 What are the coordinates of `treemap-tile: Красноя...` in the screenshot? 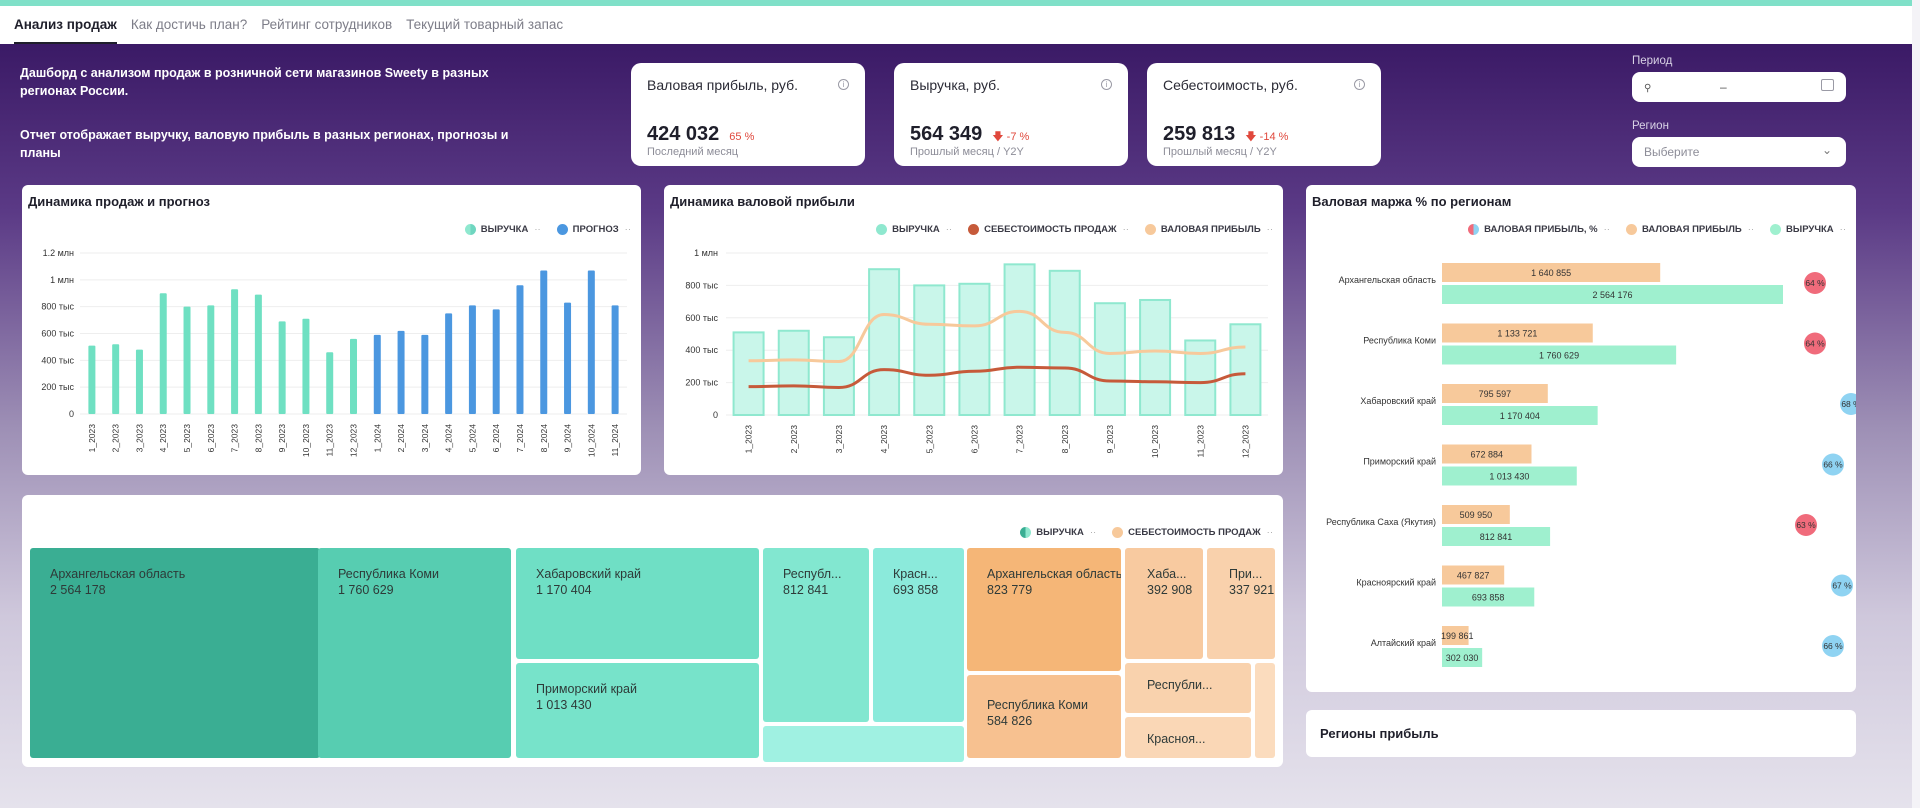 It's located at (1188, 737).